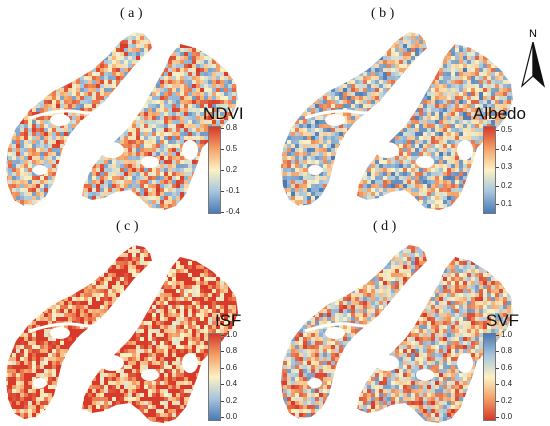  What do you see at coordinates (127, 226) in the screenshot?
I see `panel-label-c: ( c )` at bounding box center [127, 226].